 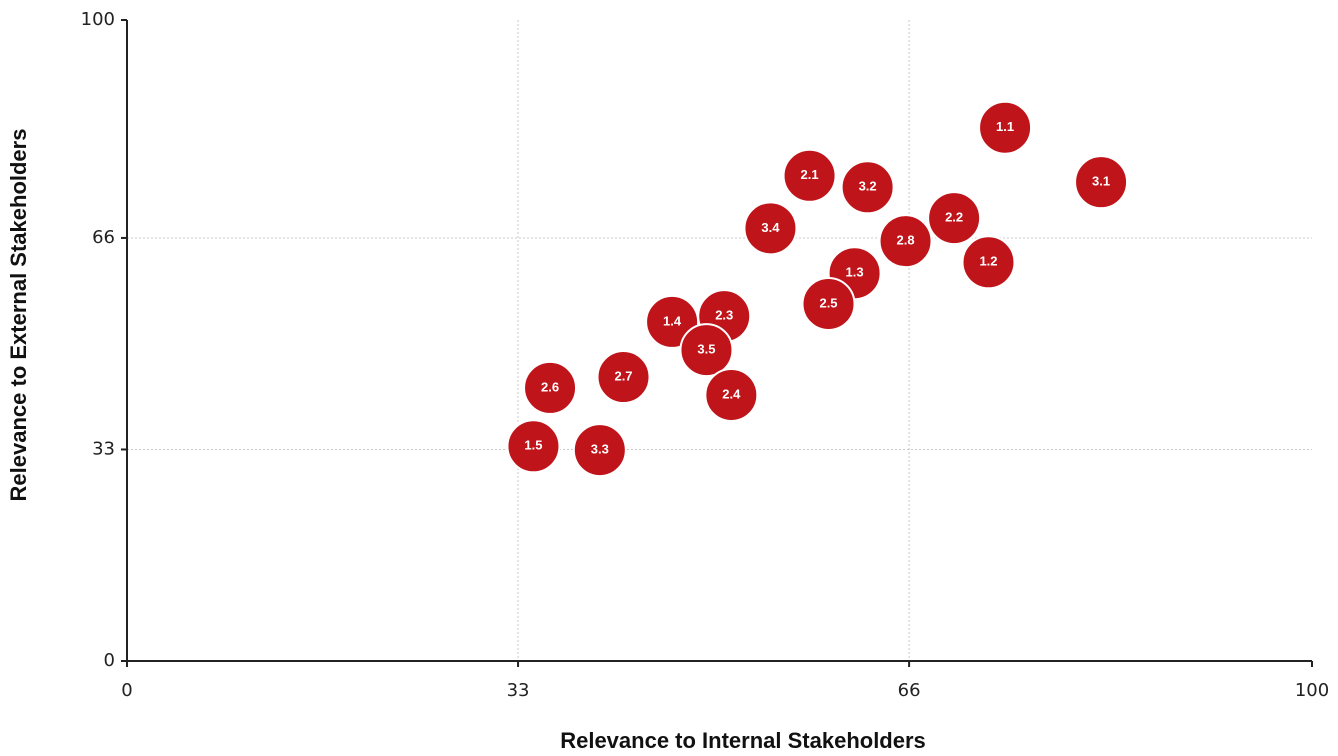 I want to click on point-label: 2.7, so click(x=623, y=375).